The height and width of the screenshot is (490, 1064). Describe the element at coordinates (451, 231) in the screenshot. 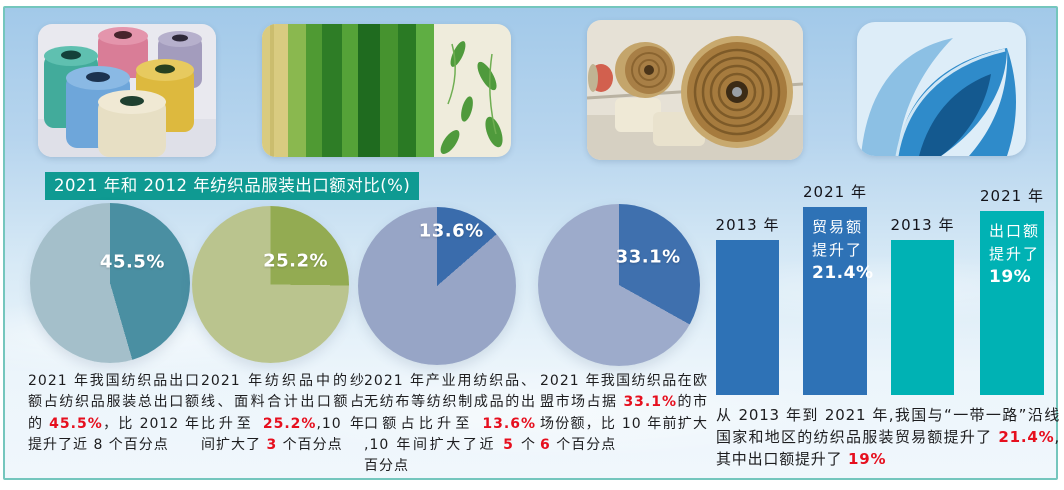

I see `pie-value-label: 13.6%` at that location.